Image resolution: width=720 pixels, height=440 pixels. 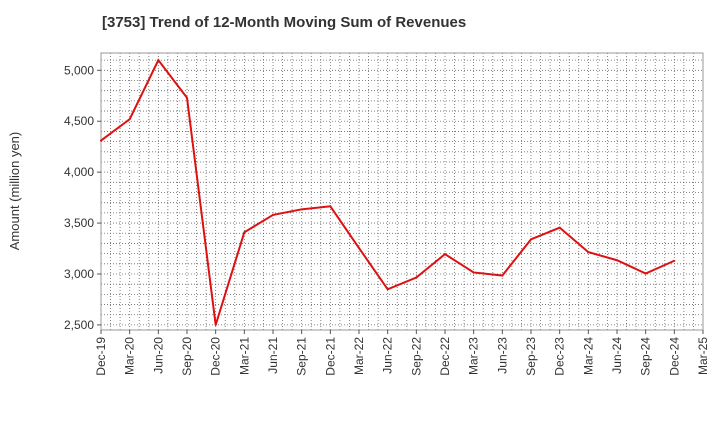 I want to click on x-tick-label: Dec-23, so click(x=560, y=356).